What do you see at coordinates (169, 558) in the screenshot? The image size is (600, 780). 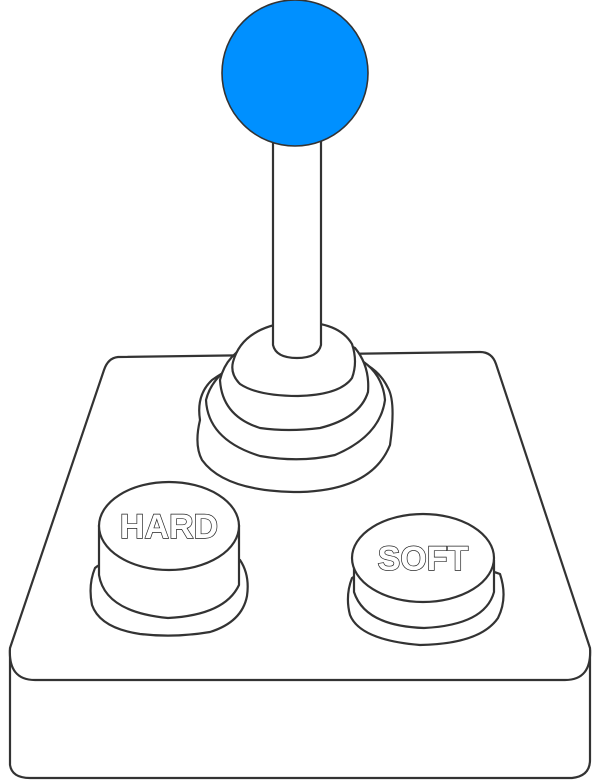 I see `hard-button: HARD` at bounding box center [169, 558].